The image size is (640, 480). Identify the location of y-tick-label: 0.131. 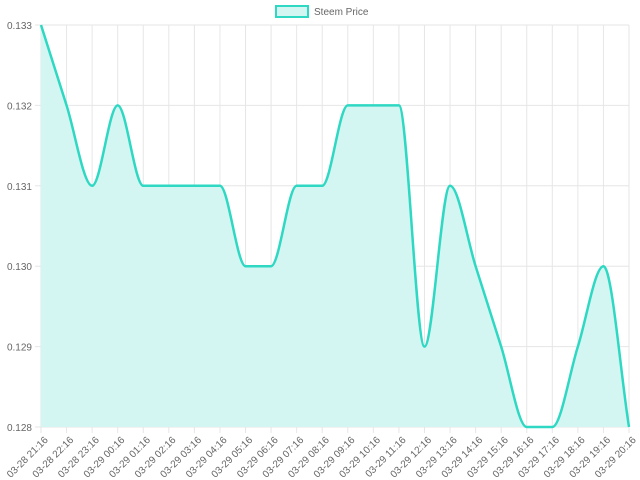
(19, 187).